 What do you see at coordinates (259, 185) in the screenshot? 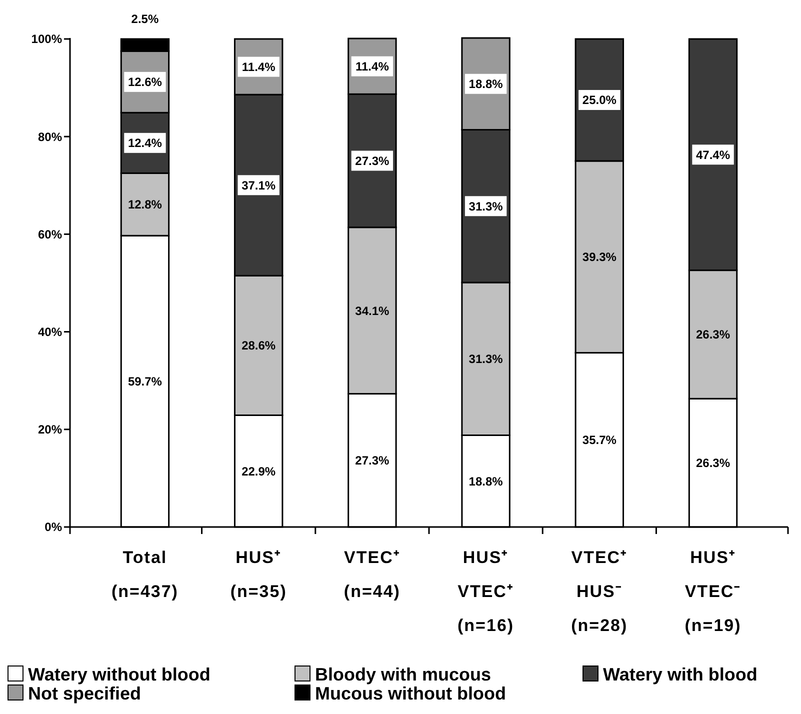
I see `data-label: 37.1%` at bounding box center [259, 185].